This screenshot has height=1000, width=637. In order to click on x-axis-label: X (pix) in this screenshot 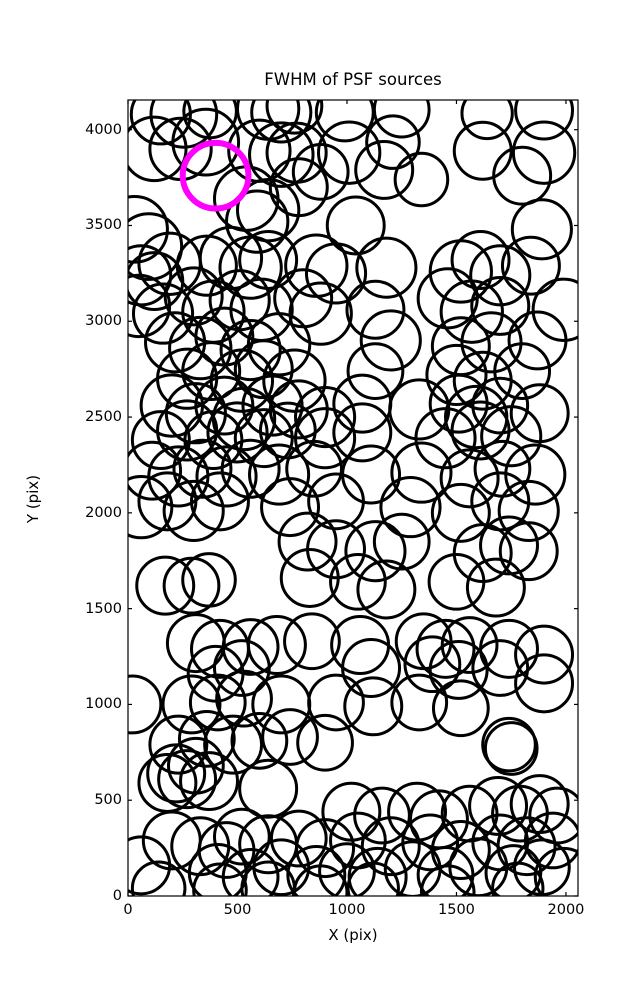, I will do `click(353, 935)`.